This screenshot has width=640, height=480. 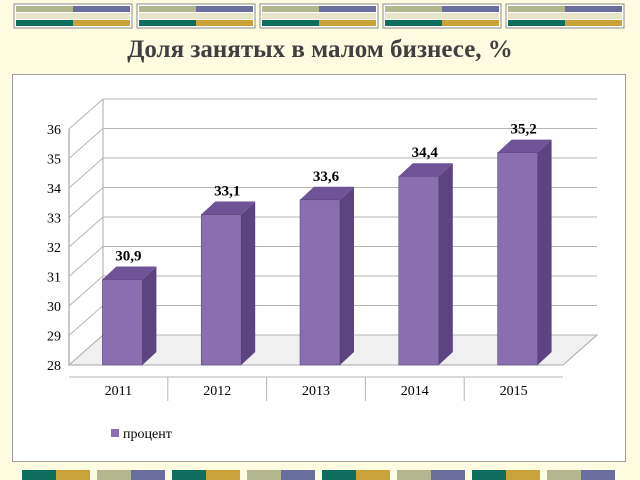 What do you see at coordinates (316, 391) in the screenshot?
I see `x-tick-label: 2013` at bounding box center [316, 391].